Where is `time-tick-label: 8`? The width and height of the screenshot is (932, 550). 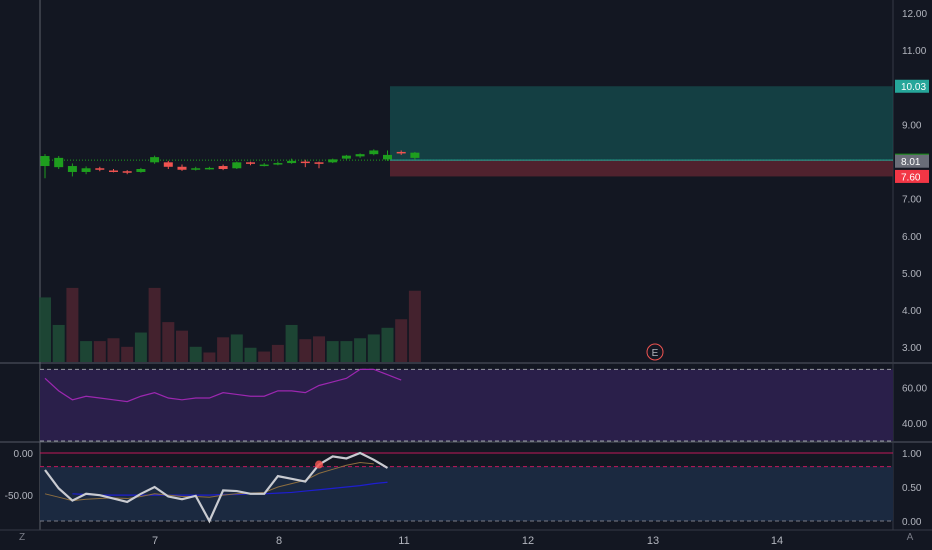
time-tick-label: 8 is located at coordinates (279, 541).